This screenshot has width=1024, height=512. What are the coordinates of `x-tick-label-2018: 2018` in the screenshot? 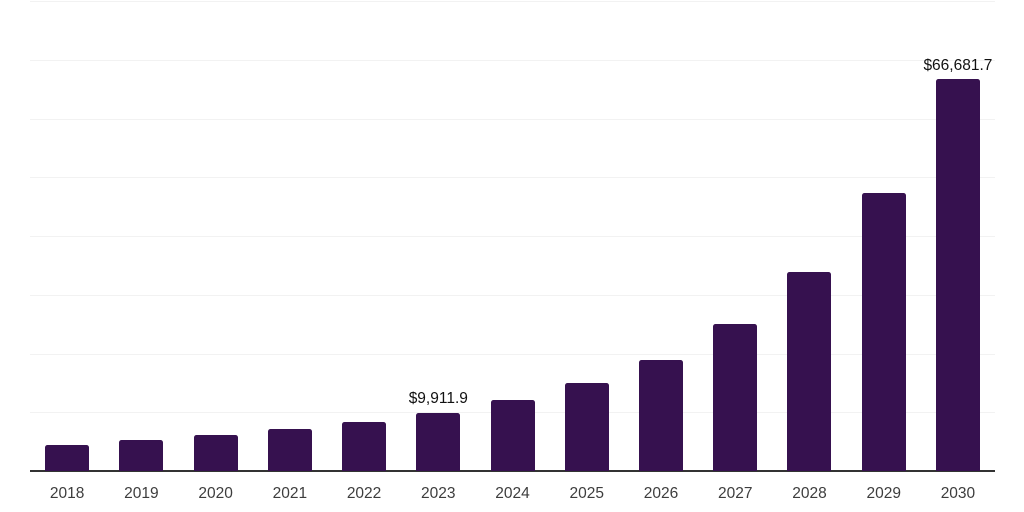 It's located at (67, 493).